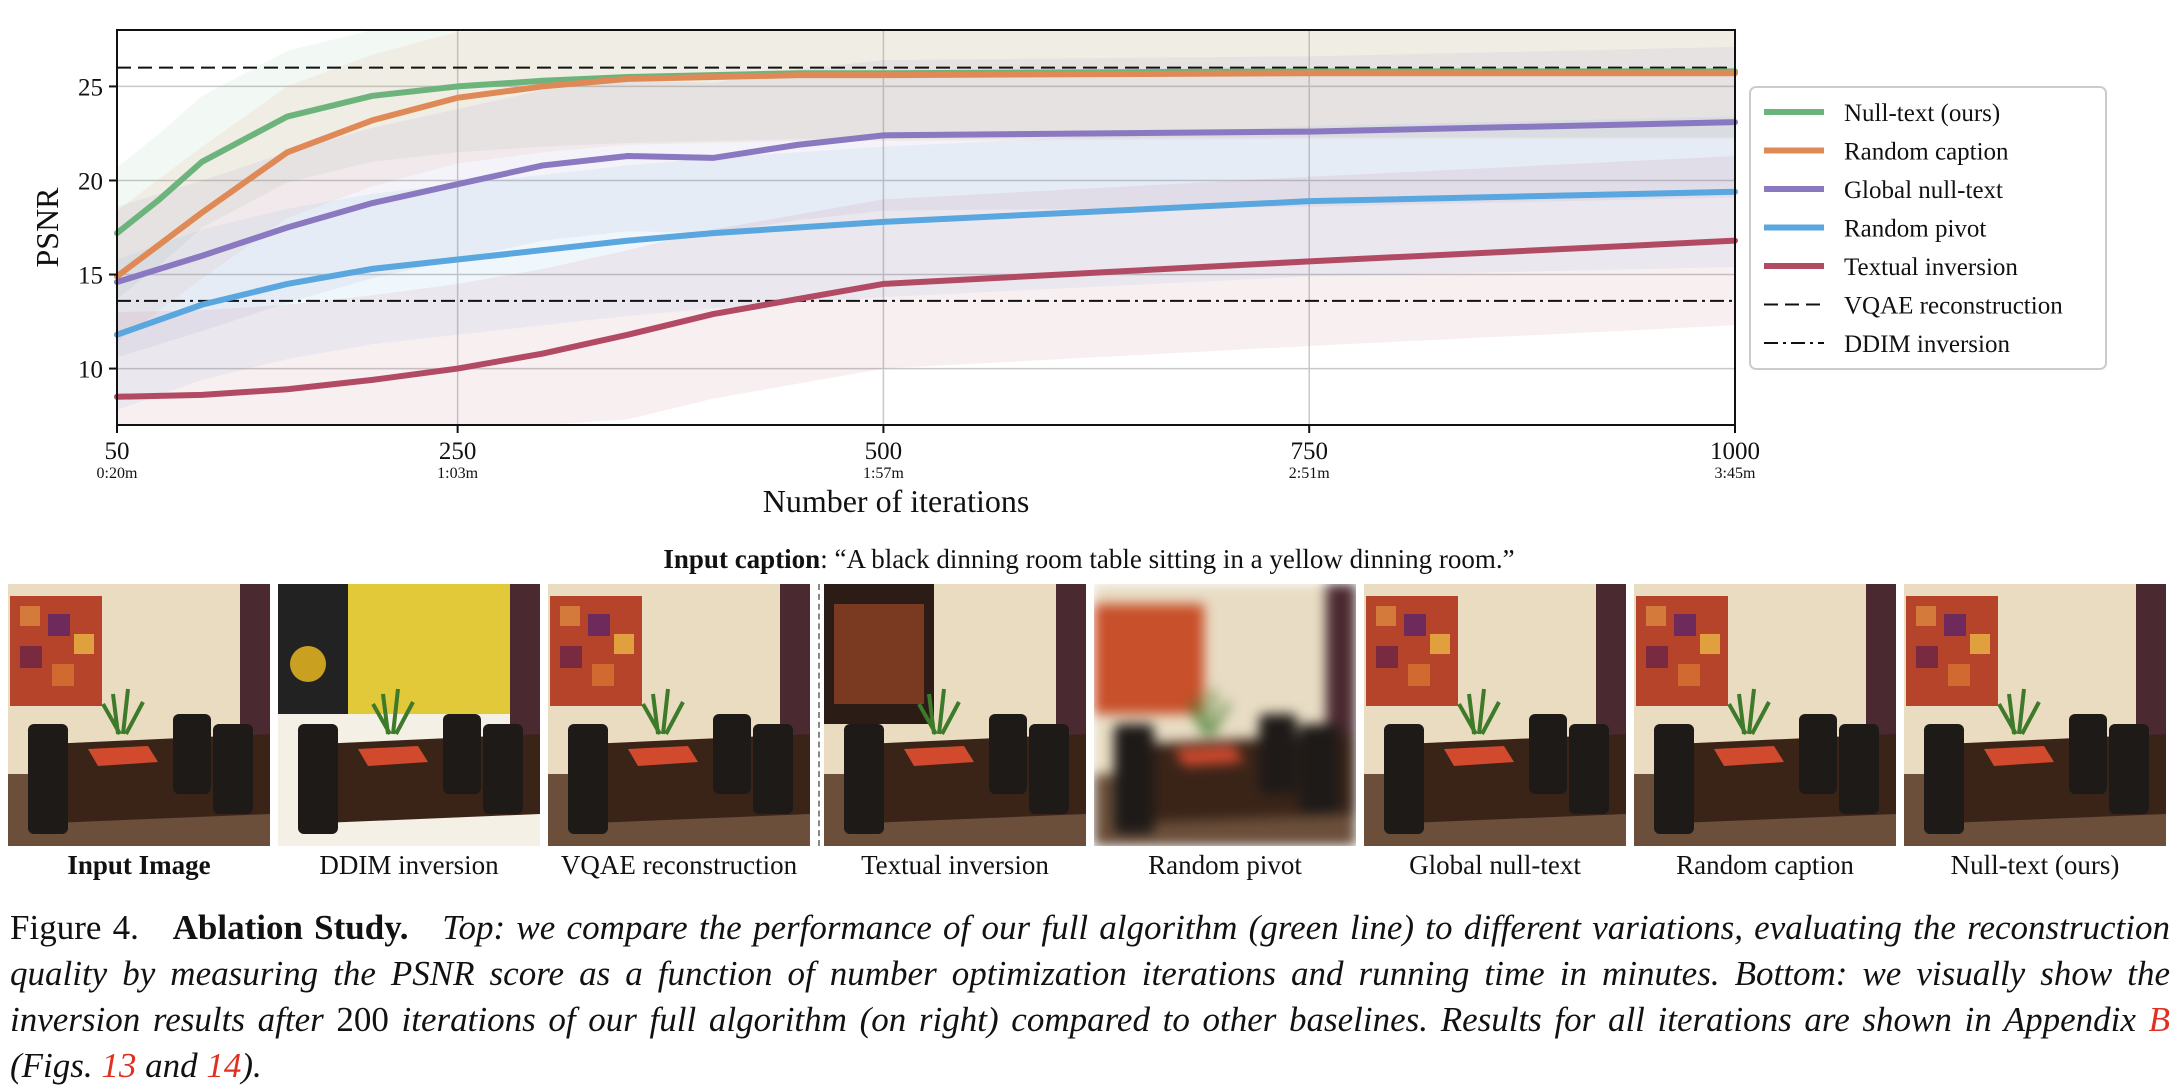 This screenshot has width=2178, height=1092. Describe the element at coordinates (290, 927) in the screenshot. I see `figure-title: Ablation Study.` at that location.